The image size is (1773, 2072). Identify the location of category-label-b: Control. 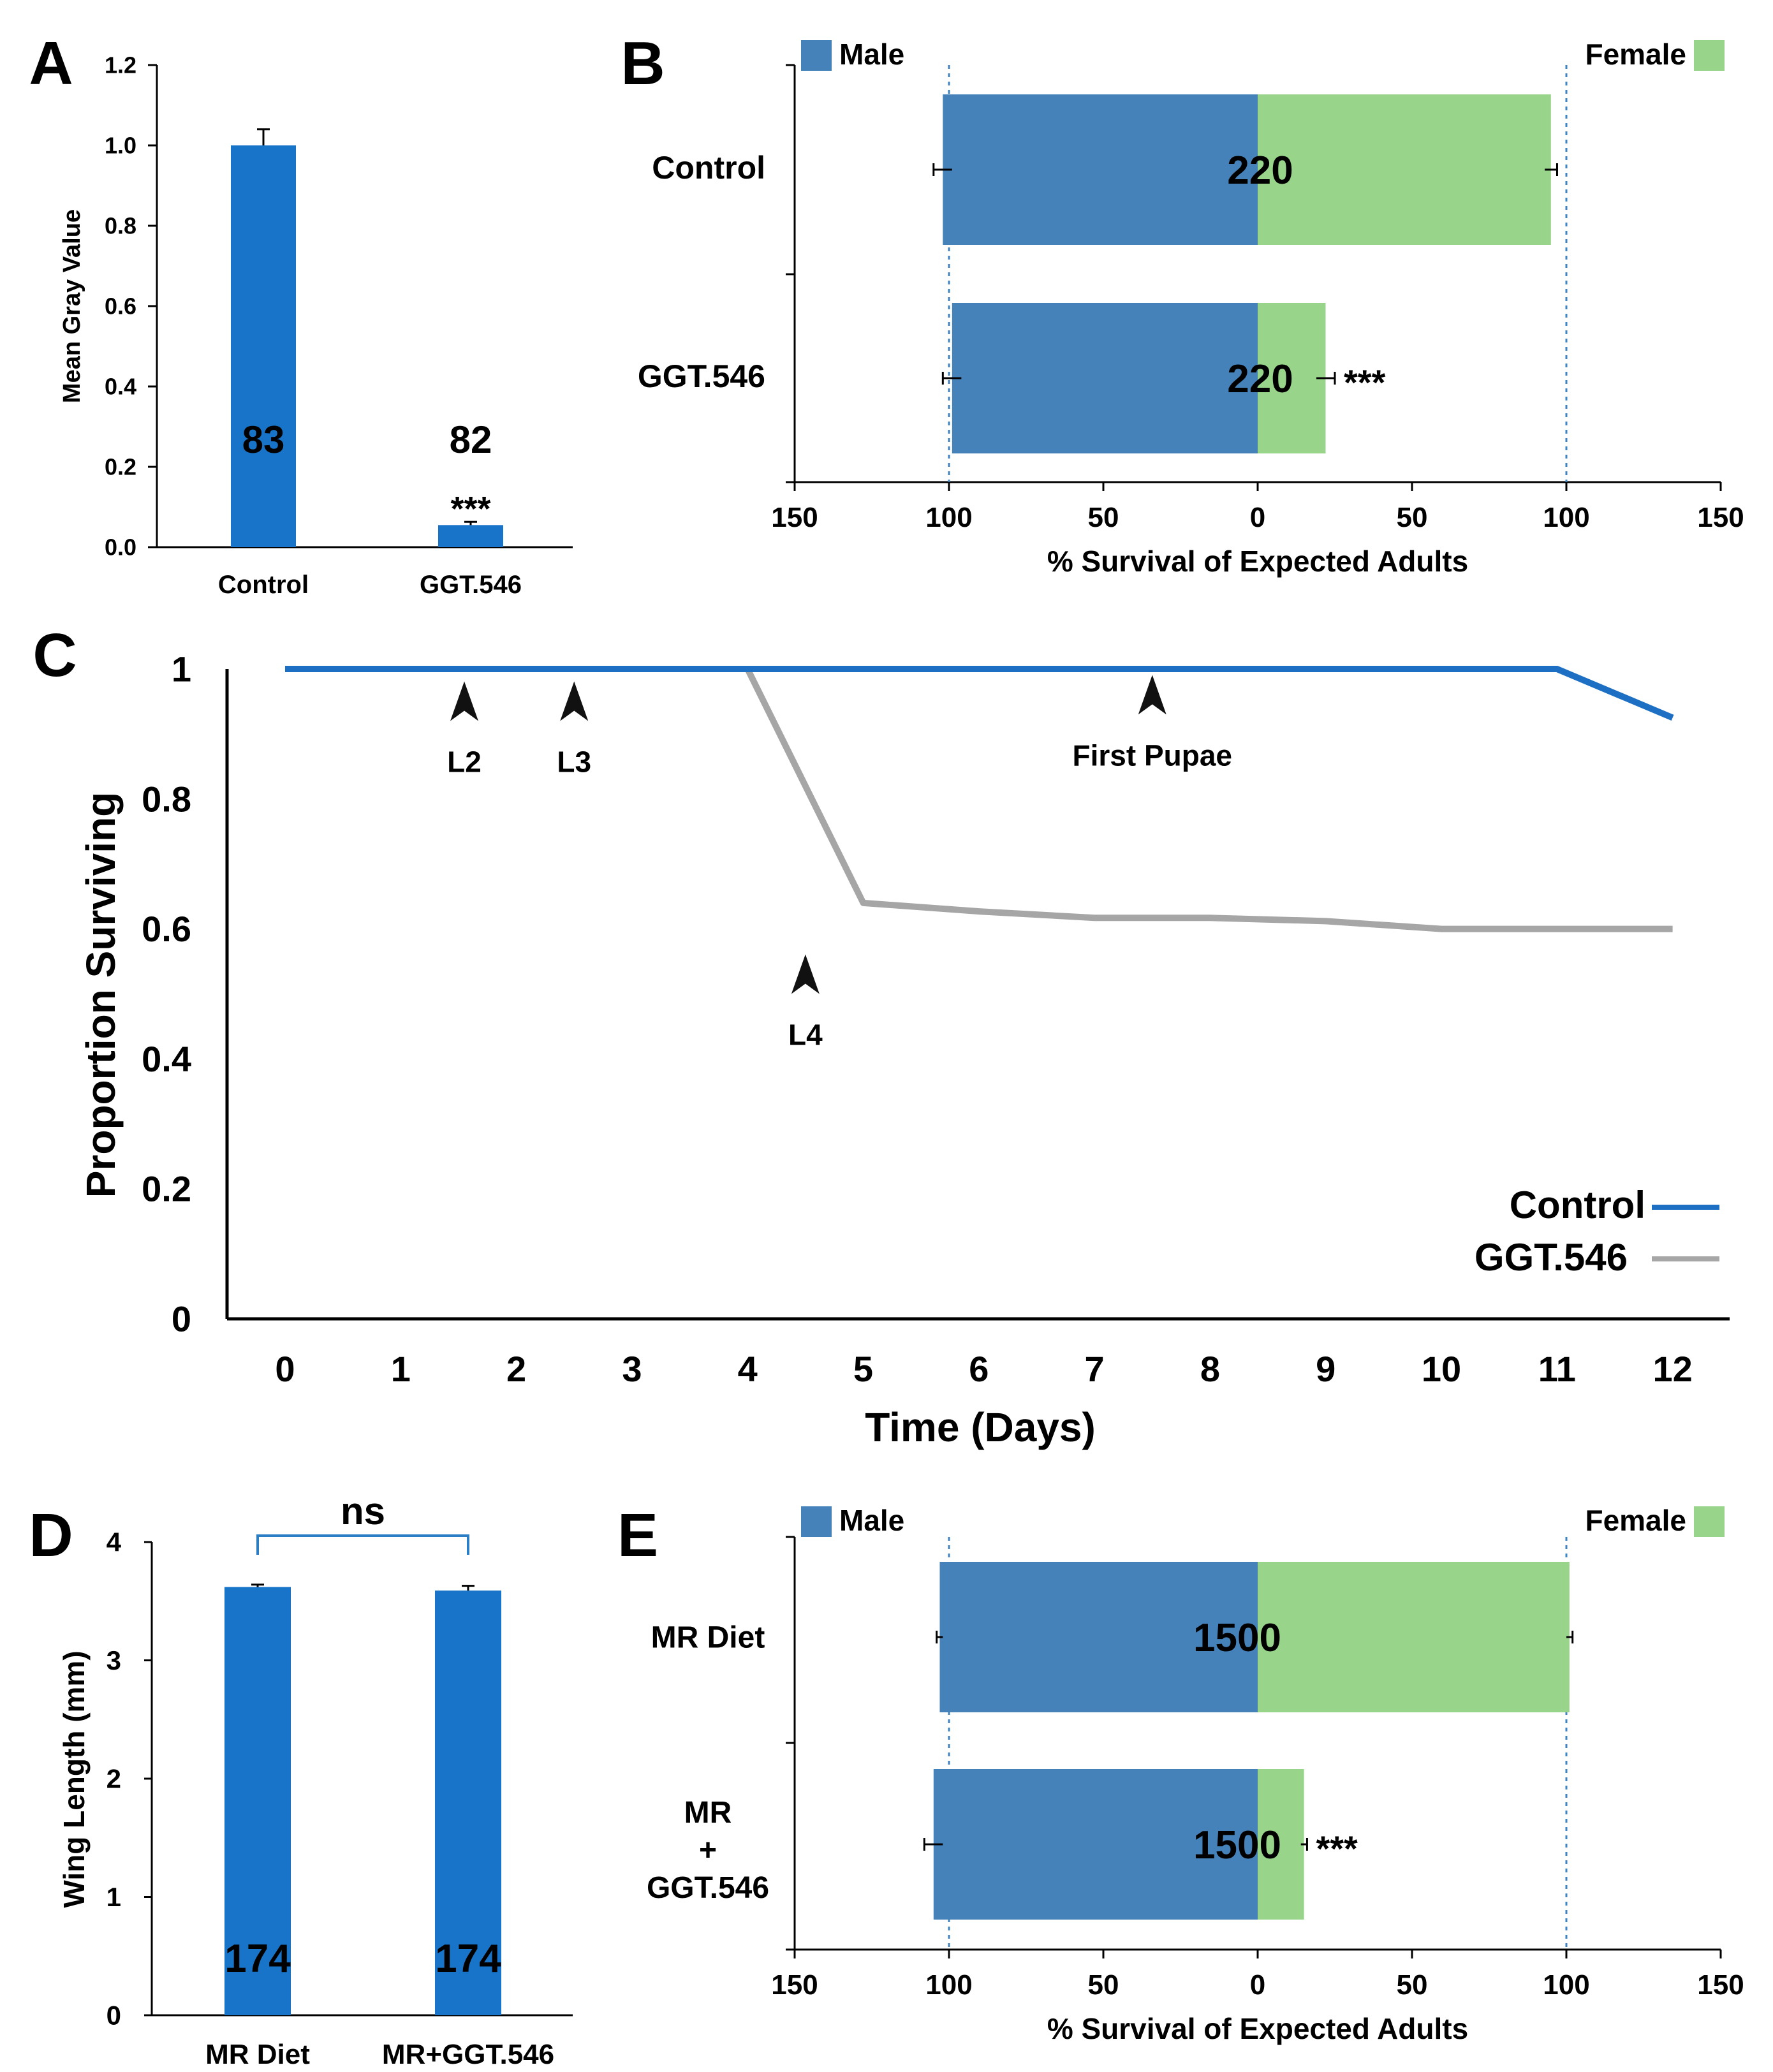
(708, 168).